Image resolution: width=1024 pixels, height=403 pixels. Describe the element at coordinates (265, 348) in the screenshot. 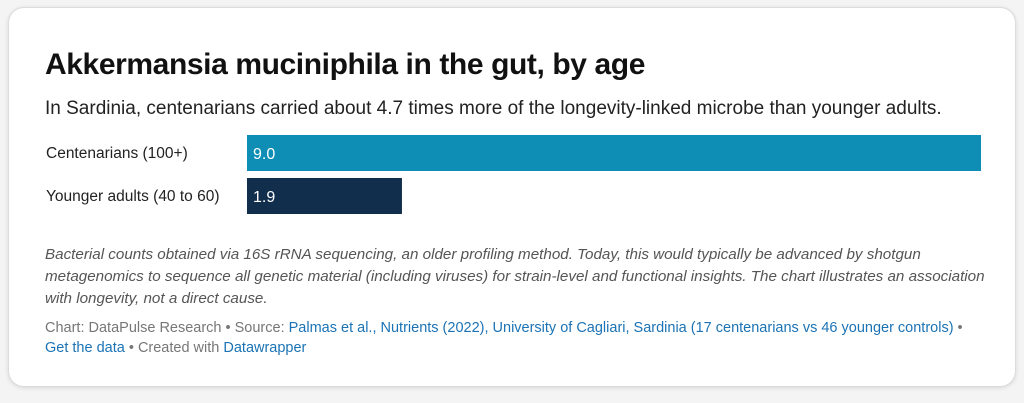

I see `datawrapper-link: Datawrapper` at that location.